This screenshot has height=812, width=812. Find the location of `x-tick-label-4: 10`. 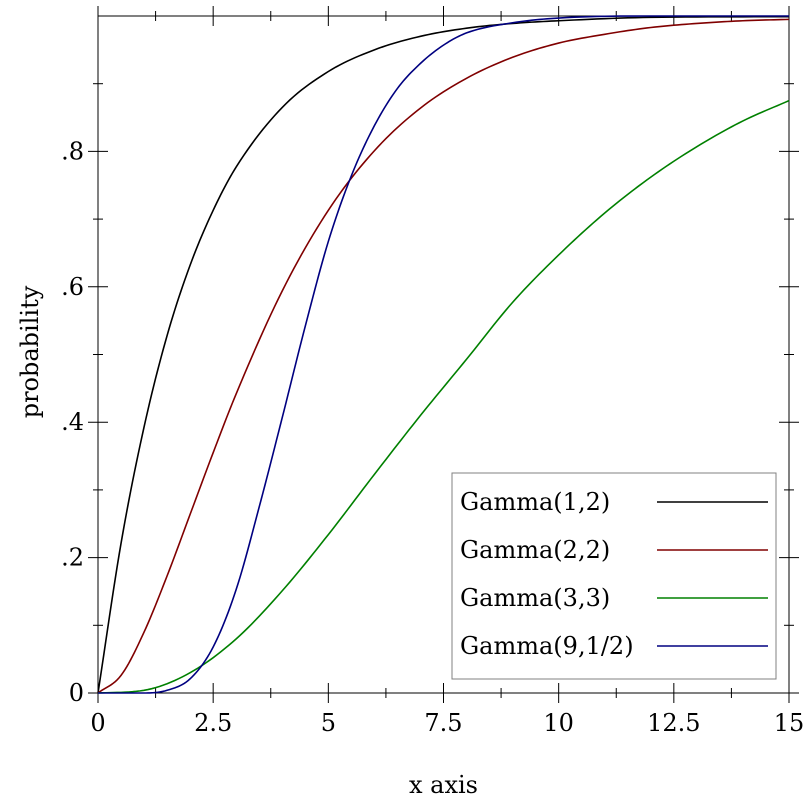

x-tick-label-4: 10 is located at coordinates (558, 723).